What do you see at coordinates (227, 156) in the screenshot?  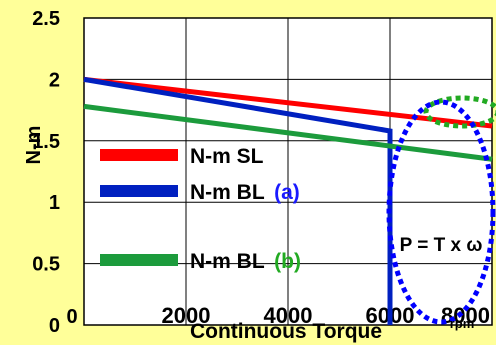 I see `legend-label-sl: N-m SL` at bounding box center [227, 156].